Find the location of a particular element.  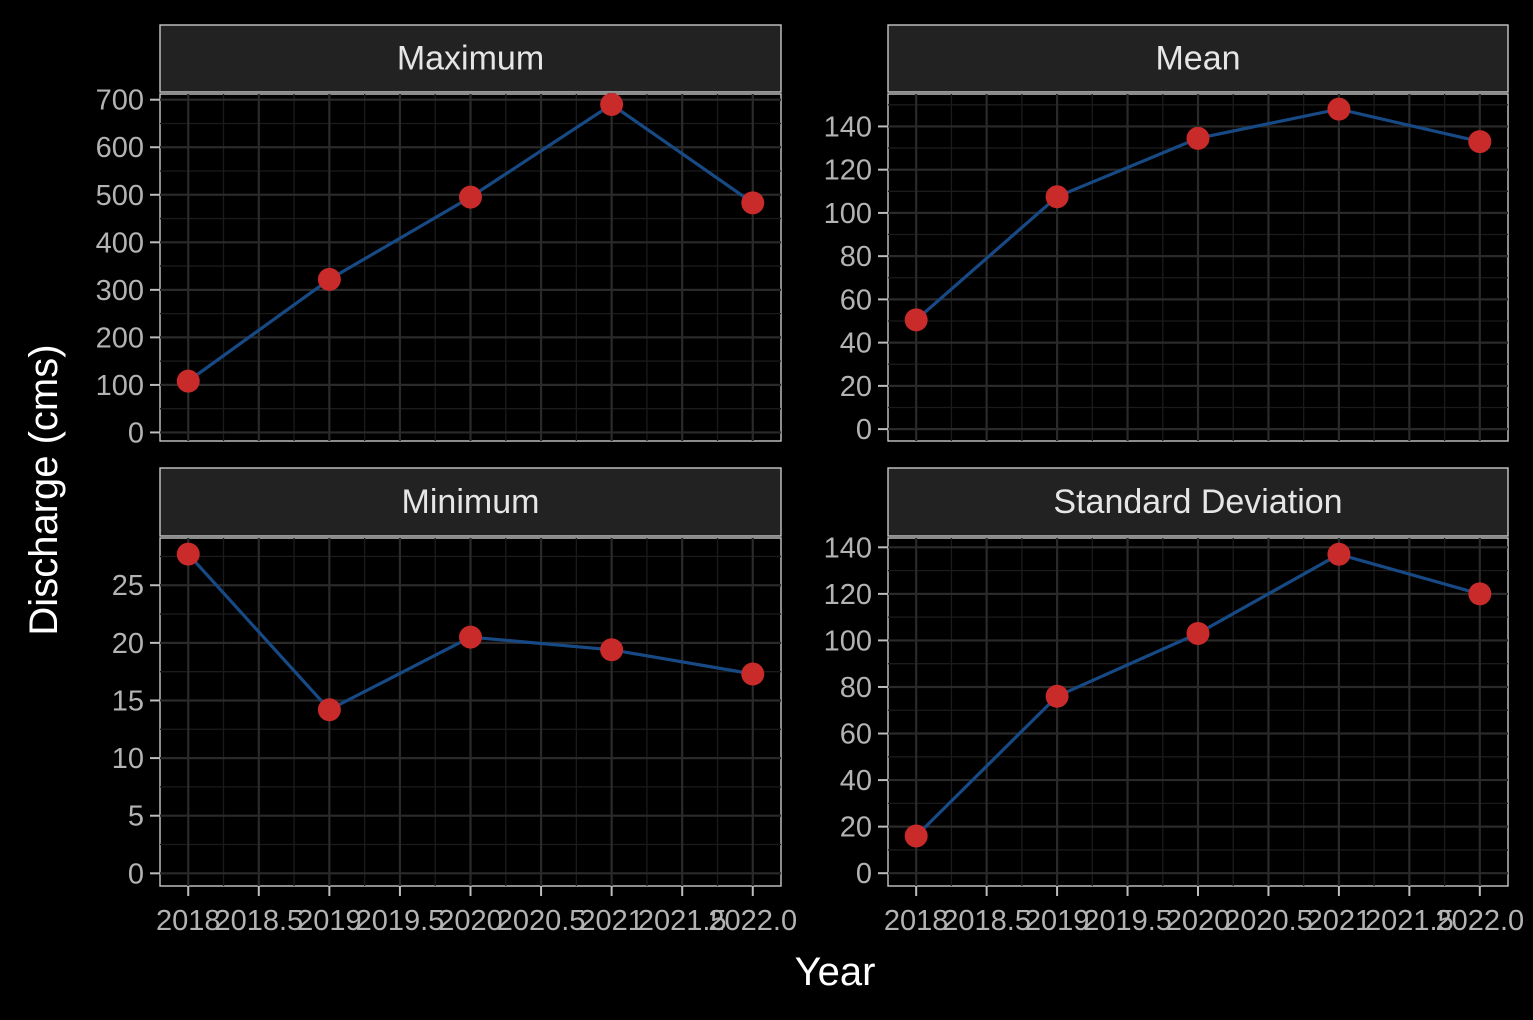

facet-strip-label: Standard Deviation is located at coordinates (1197, 502).